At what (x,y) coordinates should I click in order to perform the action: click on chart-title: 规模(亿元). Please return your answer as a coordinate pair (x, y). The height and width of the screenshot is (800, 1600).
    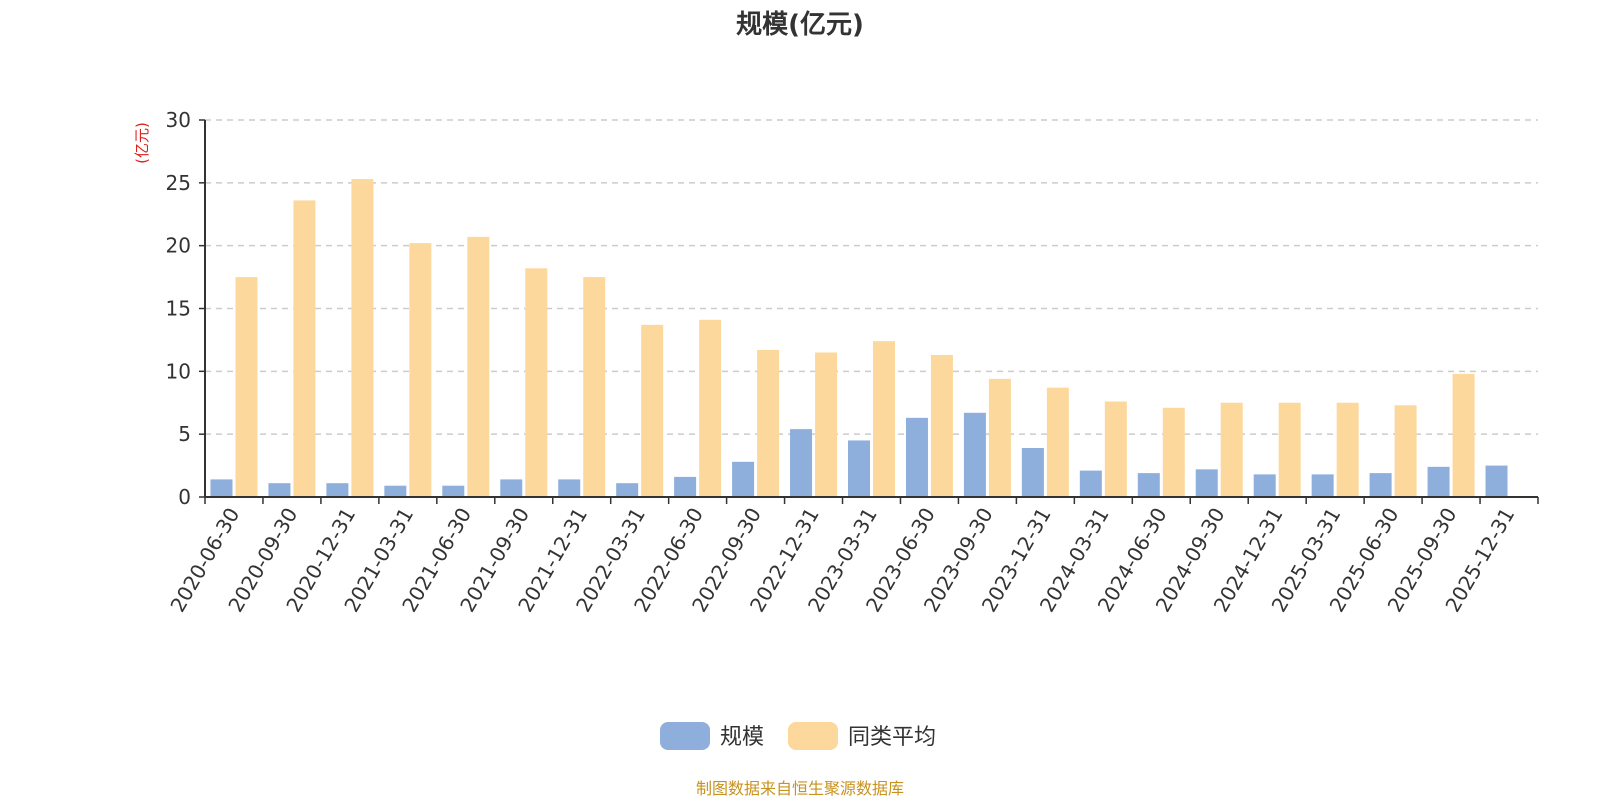
    Looking at the image, I should click on (800, 25).